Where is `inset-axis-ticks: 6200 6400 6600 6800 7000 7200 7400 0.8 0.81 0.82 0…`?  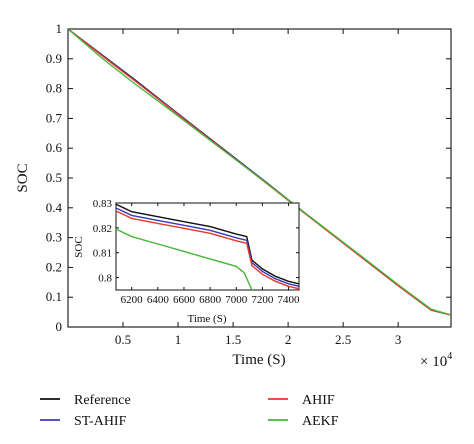
inset-axis-ticks: 6200 6400 6600 6800 7000 7200 7400 0.8 0.81 0.82 0… is located at coordinates (196, 252).